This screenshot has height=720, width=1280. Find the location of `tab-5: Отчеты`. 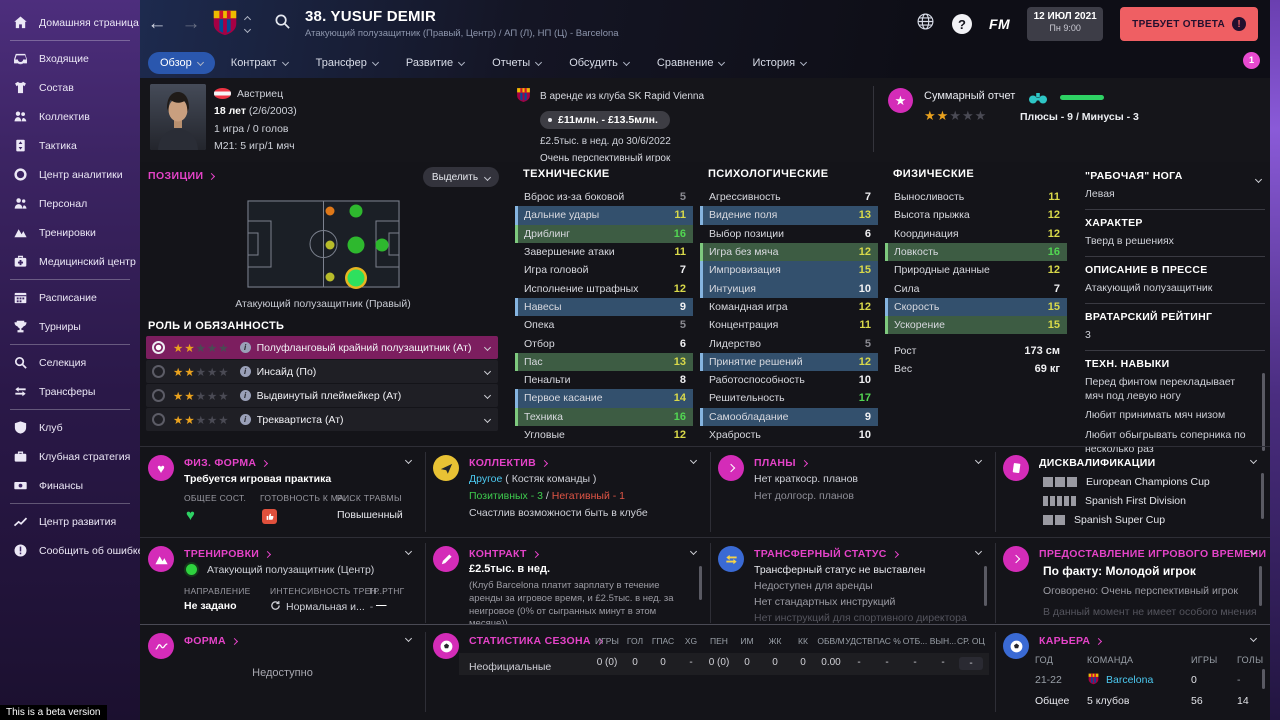

tab-5: Отчеты is located at coordinates (516, 63).